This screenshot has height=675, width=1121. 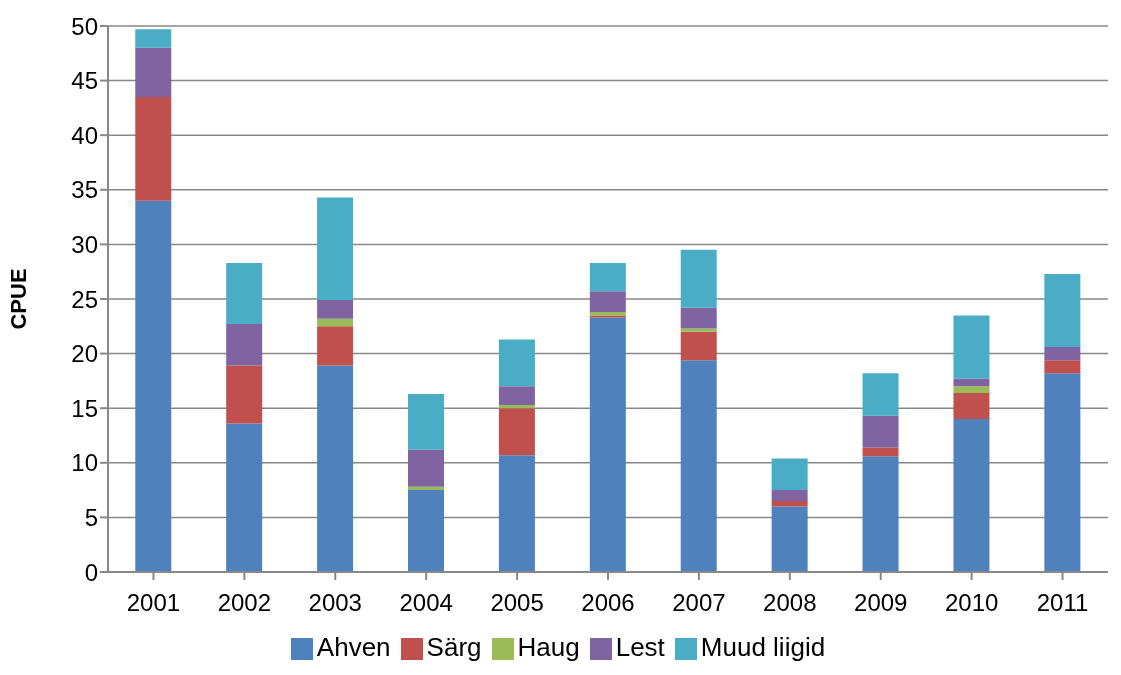 What do you see at coordinates (84, 244) in the screenshot?
I see `y-tick-label: 30` at bounding box center [84, 244].